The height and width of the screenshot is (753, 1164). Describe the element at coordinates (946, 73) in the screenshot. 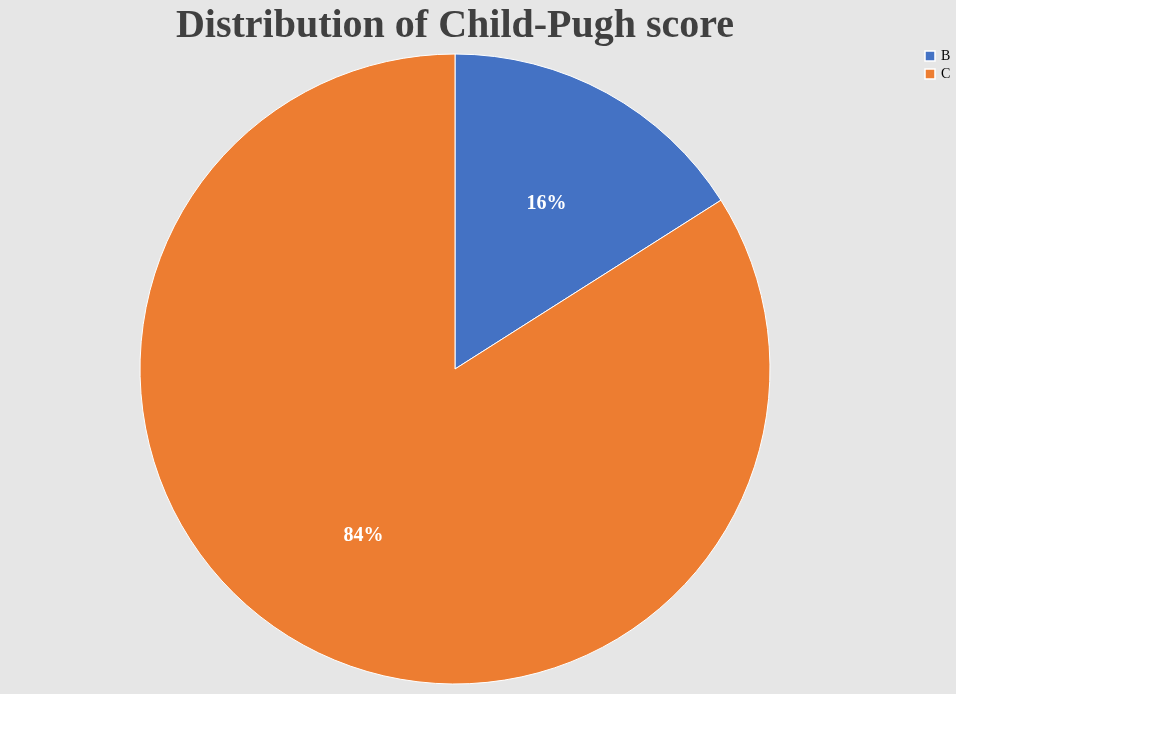

I see `legend-label: C` at that location.